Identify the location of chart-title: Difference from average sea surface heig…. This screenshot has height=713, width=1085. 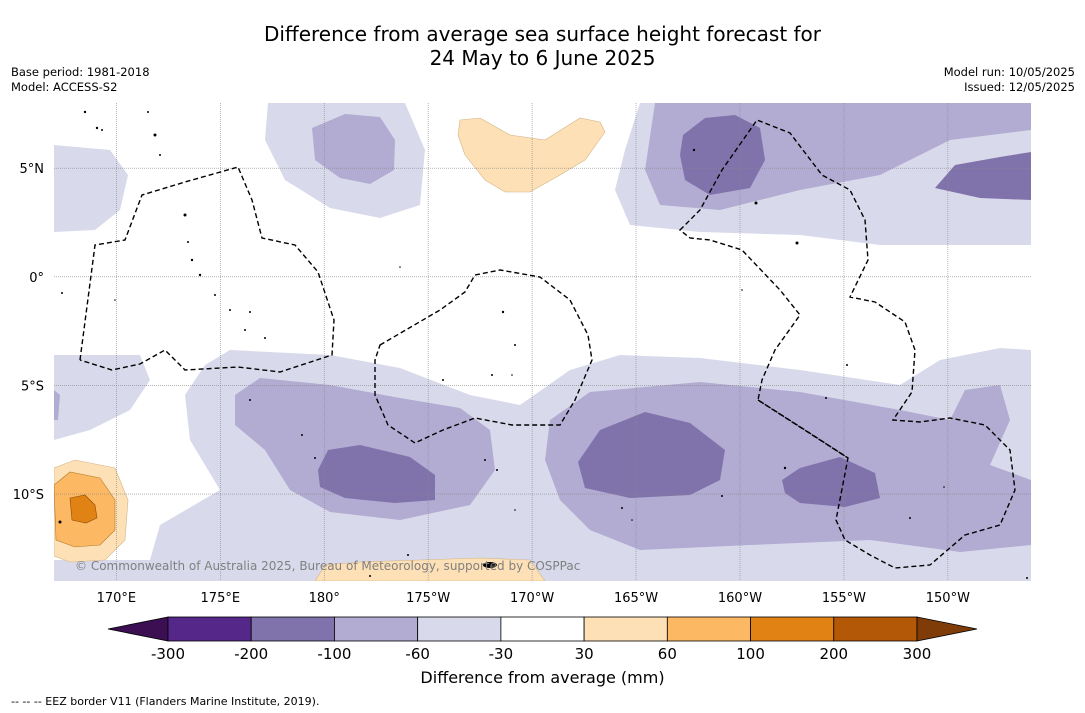
(542, 46).